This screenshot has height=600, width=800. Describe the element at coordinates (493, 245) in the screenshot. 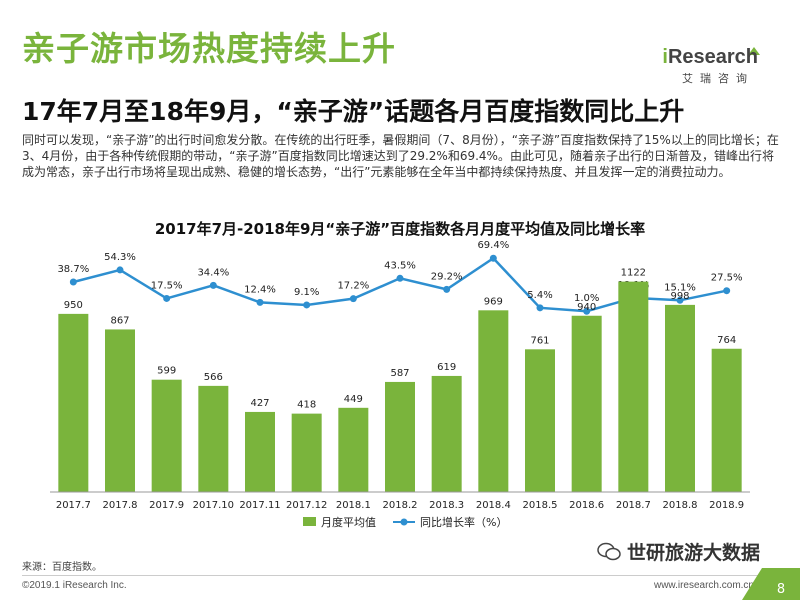

I see `growth-rate-label: 69.4%` at that location.